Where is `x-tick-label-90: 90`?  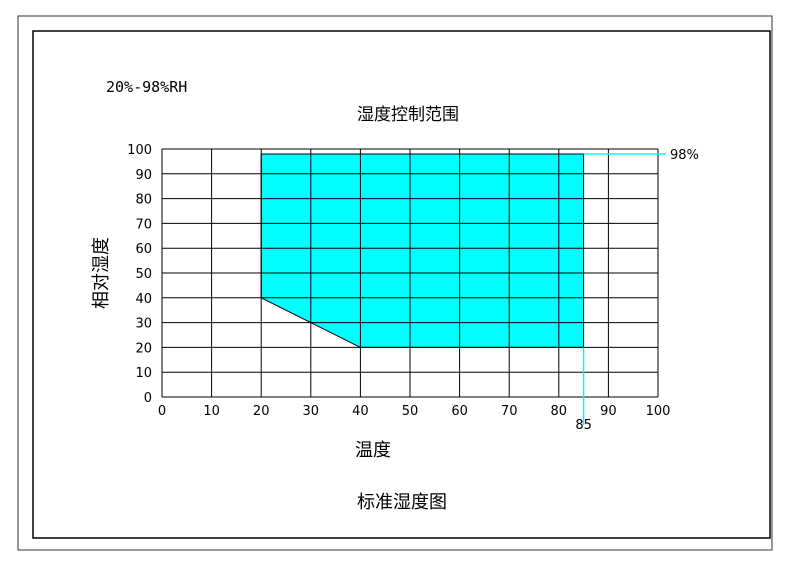
x-tick-label-90: 90 is located at coordinates (608, 411).